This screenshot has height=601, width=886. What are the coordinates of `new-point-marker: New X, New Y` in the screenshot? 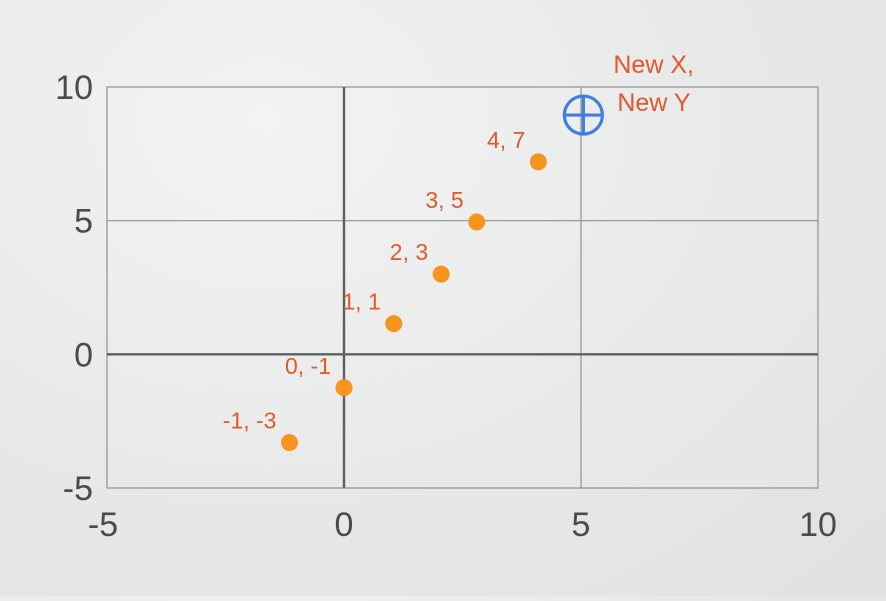 It's located at (628, 93).